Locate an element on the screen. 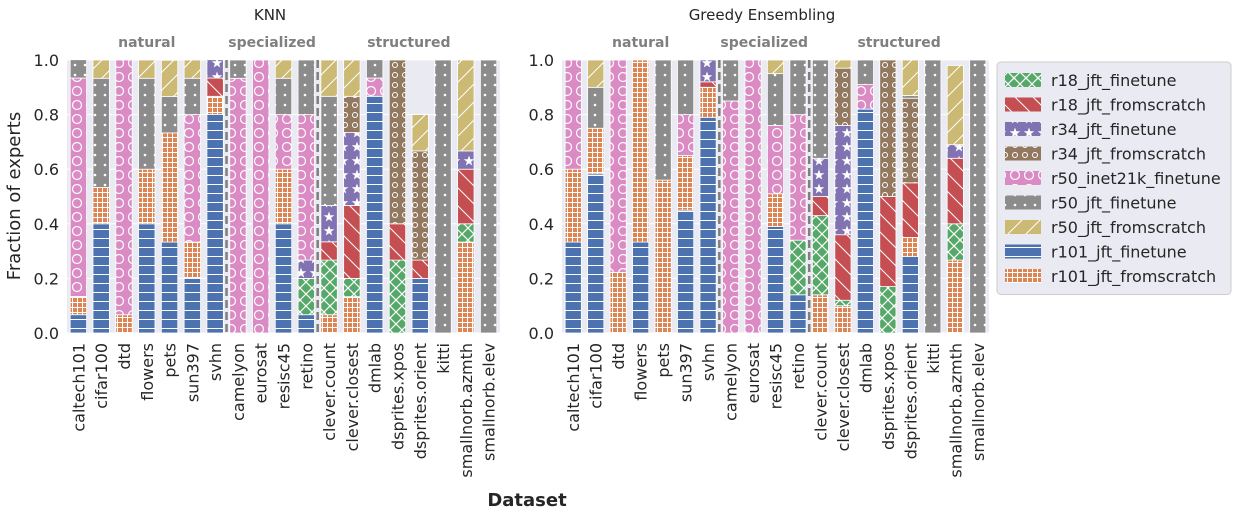 The image size is (1238, 516). greedy-bar-cifar100-r50_jft_finetune is located at coordinates (596, 107).